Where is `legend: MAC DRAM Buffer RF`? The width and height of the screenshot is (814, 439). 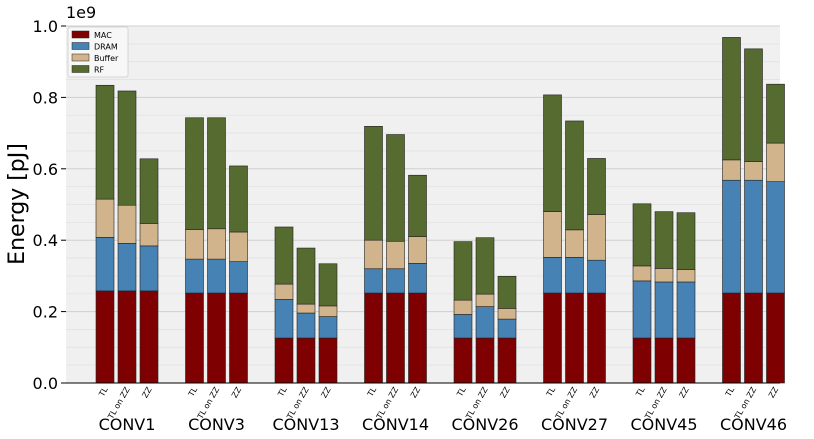
legend: MAC DRAM Buffer RF is located at coordinates (98, 52).